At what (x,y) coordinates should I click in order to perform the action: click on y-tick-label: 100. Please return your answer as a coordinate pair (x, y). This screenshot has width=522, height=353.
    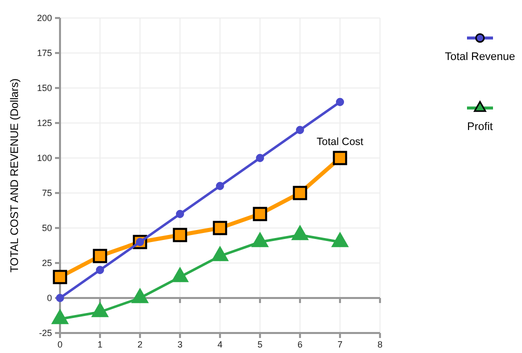
    Looking at the image, I should click on (44, 157).